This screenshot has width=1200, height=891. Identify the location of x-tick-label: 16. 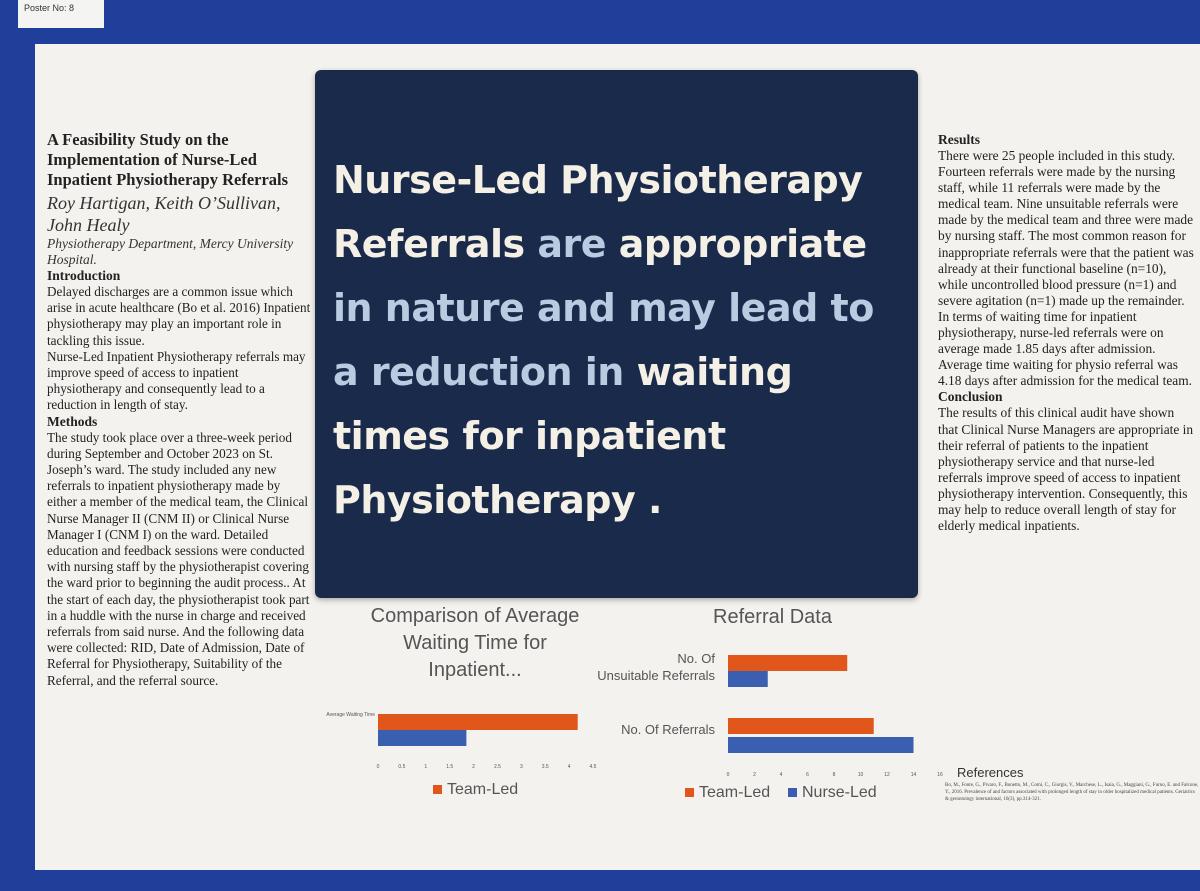
(940, 775).